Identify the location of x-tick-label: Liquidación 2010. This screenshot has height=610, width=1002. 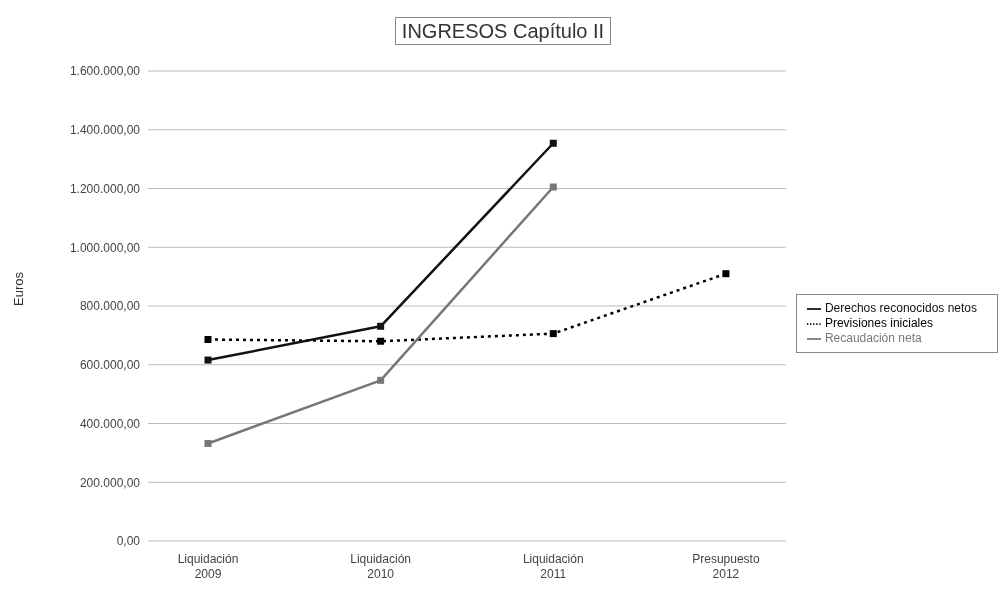
(380, 566).